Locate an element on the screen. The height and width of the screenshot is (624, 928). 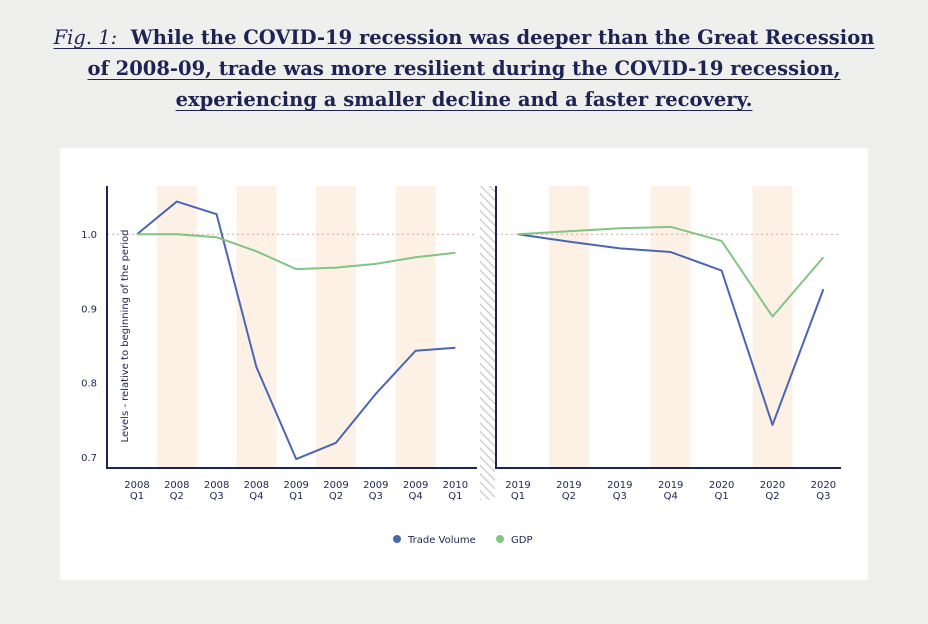
y-tick-label: 1.0 is located at coordinates (89, 235).